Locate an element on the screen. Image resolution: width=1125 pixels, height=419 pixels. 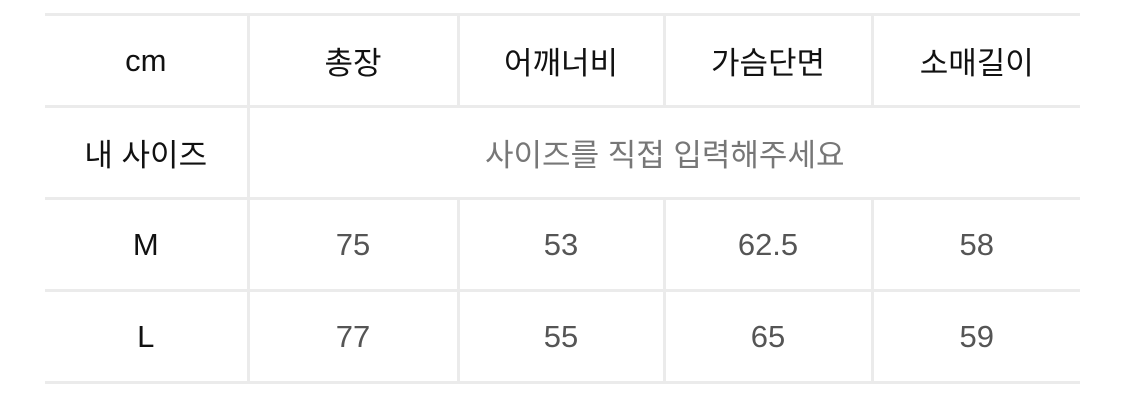
cell-value: 53 is located at coordinates (561, 244).